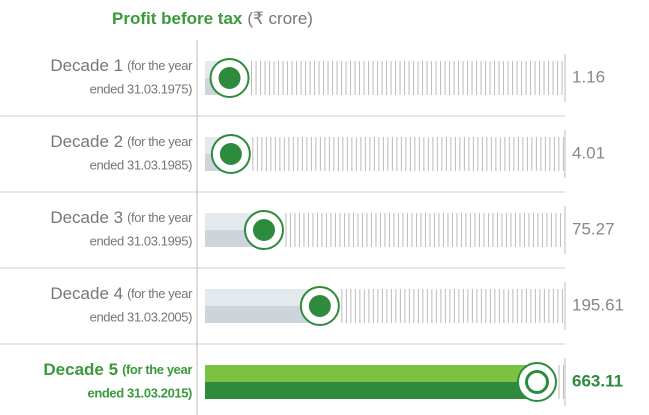  Describe the element at coordinates (80, 369) in the screenshot. I see `category: Decade 5` at that location.